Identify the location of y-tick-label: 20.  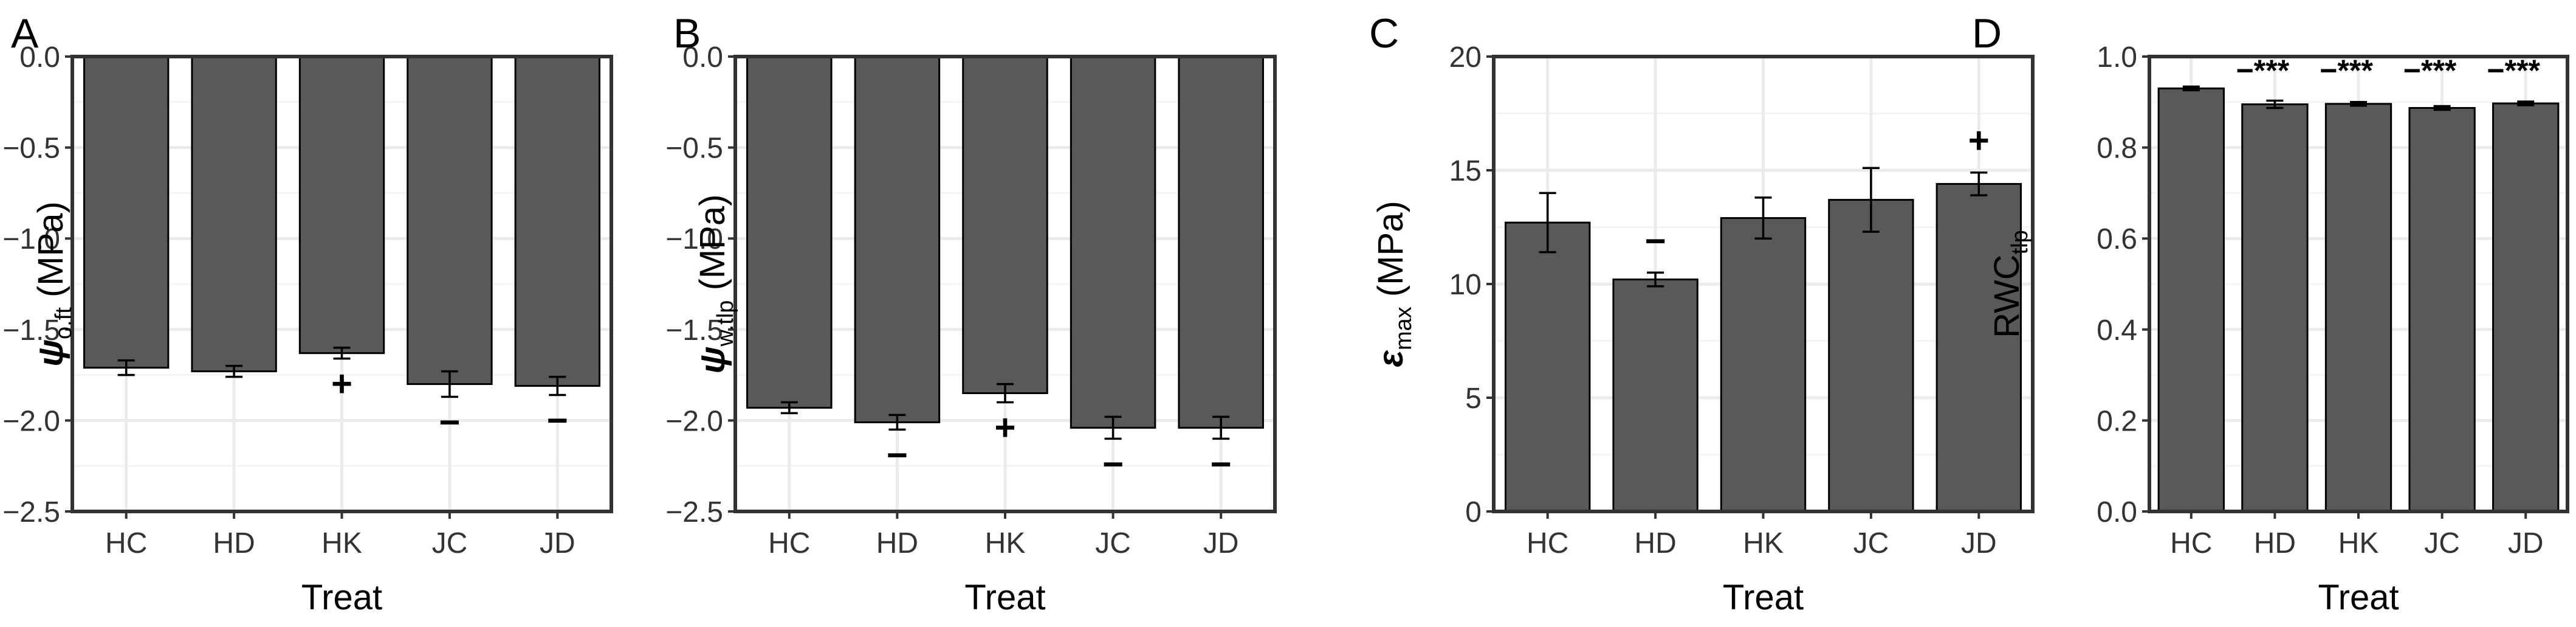
(1465, 57).